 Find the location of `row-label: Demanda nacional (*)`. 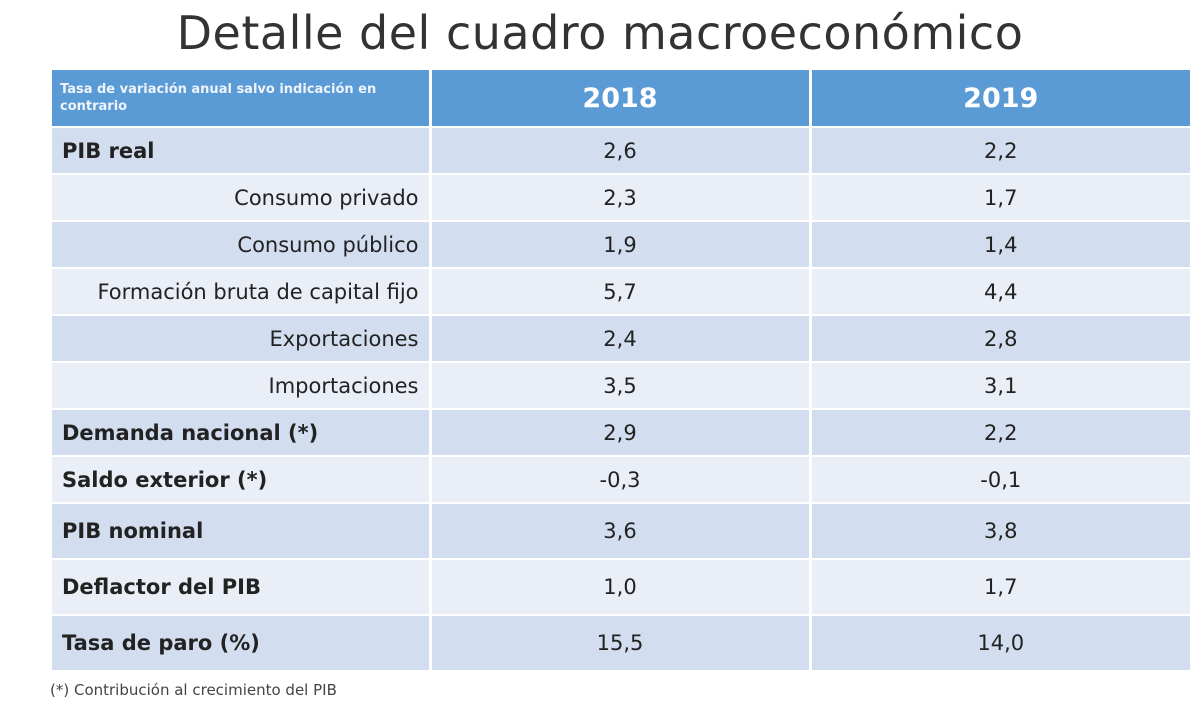

row-label: Demanda nacional (*) is located at coordinates (242, 432).